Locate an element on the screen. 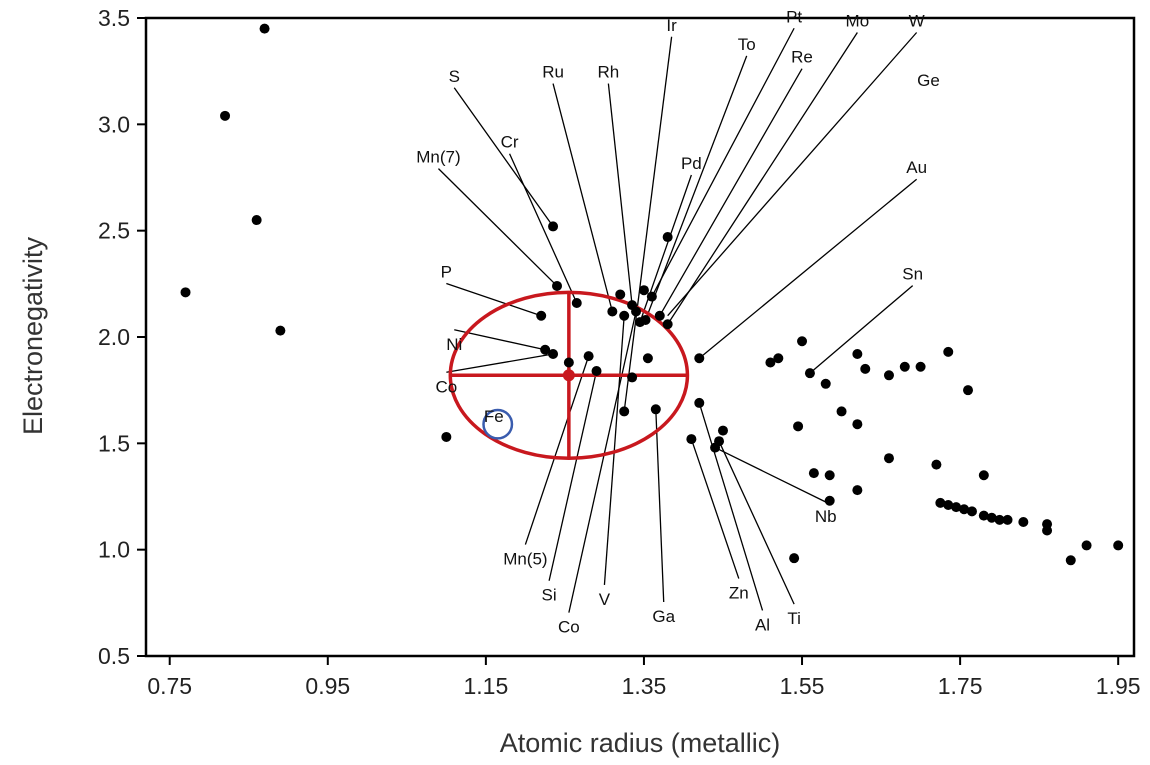 The height and width of the screenshot is (765, 1150). element-label: Mn(7) is located at coordinates (438, 157).